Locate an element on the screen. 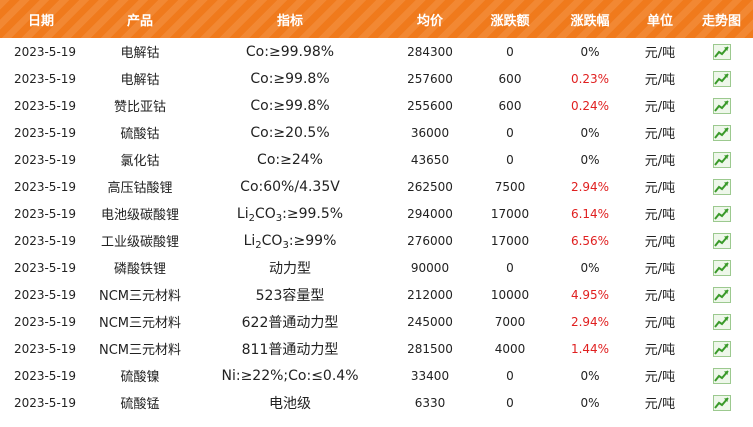 The width and height of the screenshot is (753, 427). cell-change: 10000 is located at coordinates (510, 294).